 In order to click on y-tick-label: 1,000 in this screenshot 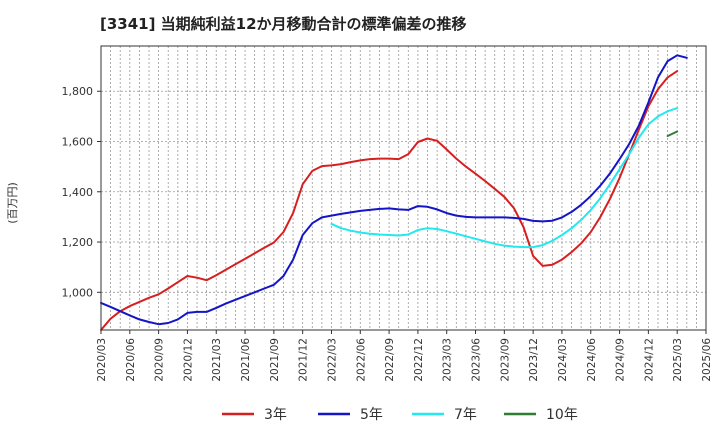, I will do `click(78, 292)`.